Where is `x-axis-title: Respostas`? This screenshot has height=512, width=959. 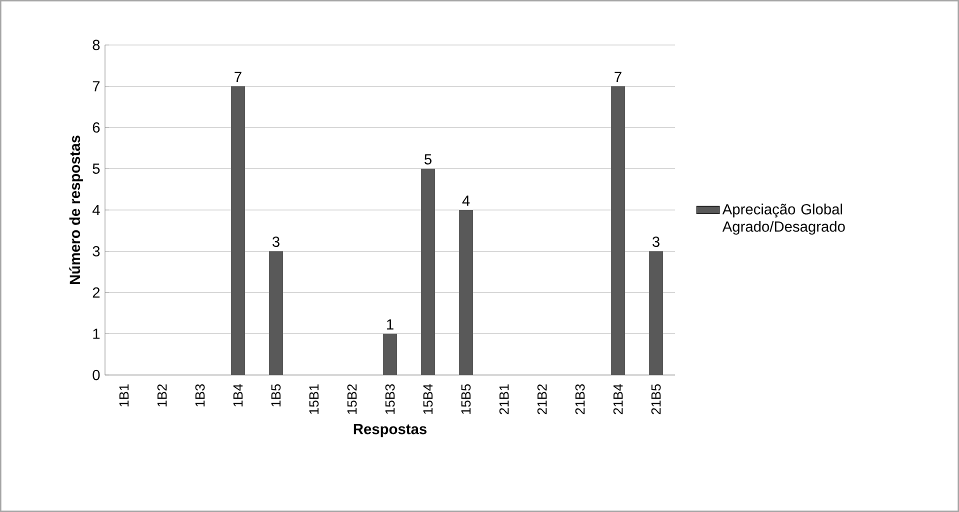
x-axis-title: Respostas is located at coordinates (390, 431).